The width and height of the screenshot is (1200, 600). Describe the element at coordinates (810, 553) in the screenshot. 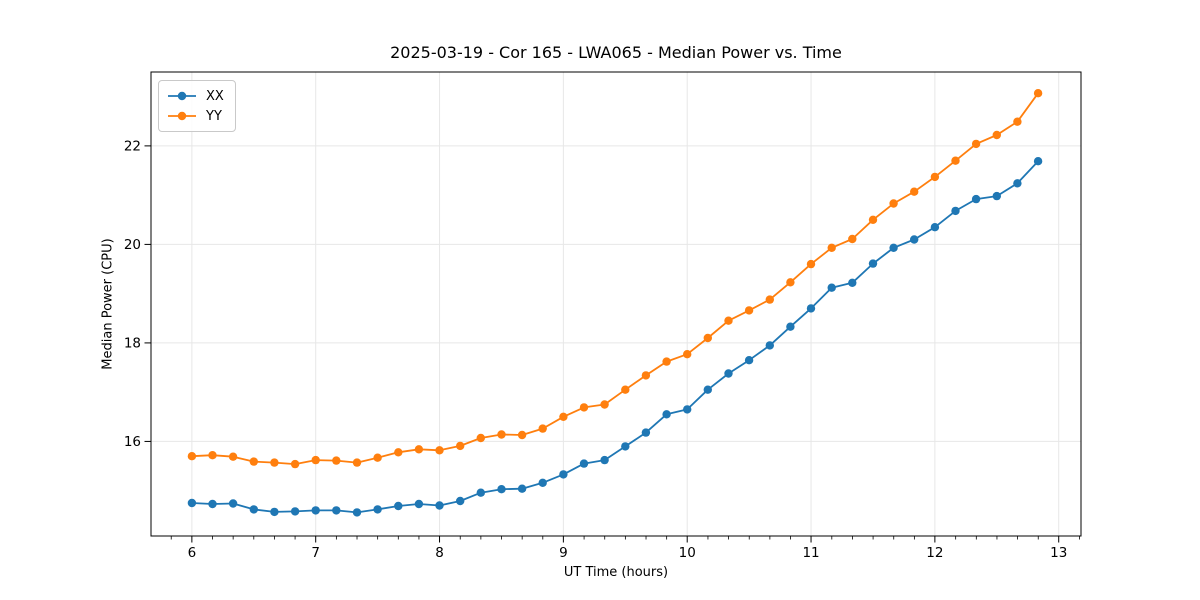

I see `x-tick-label: 11` at that location.